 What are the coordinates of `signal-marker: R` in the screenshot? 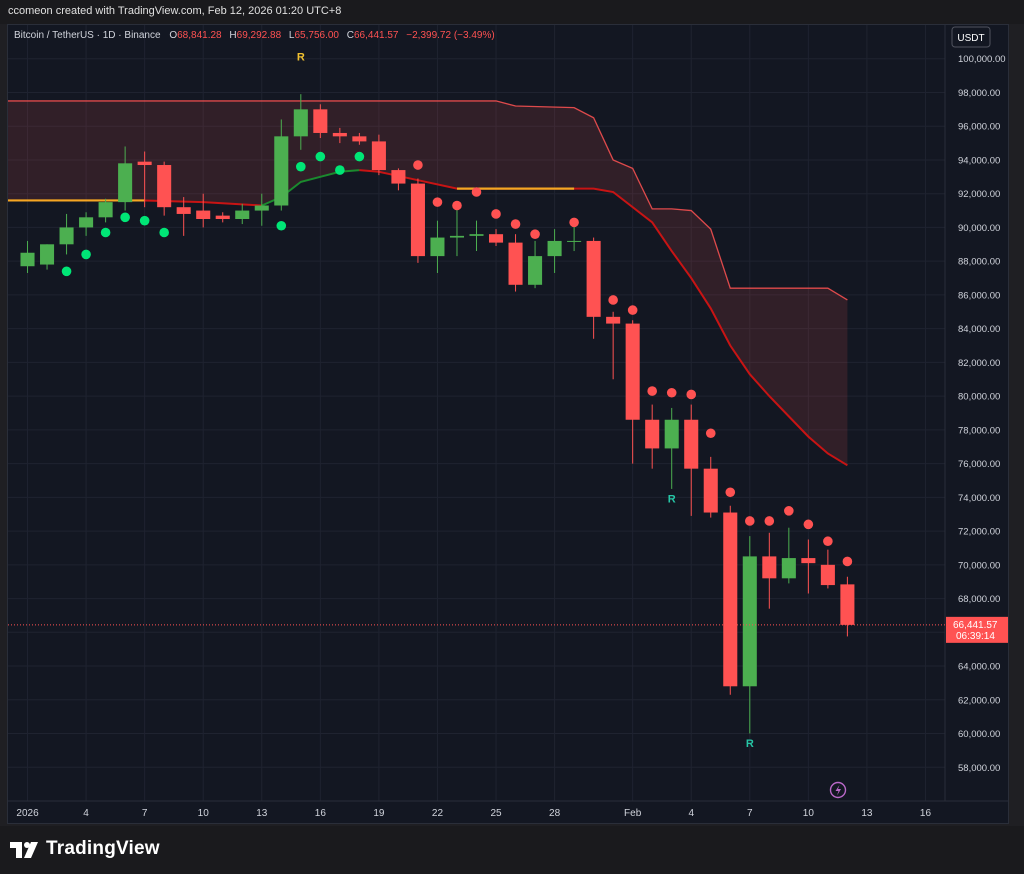 It's located at (750, 744).